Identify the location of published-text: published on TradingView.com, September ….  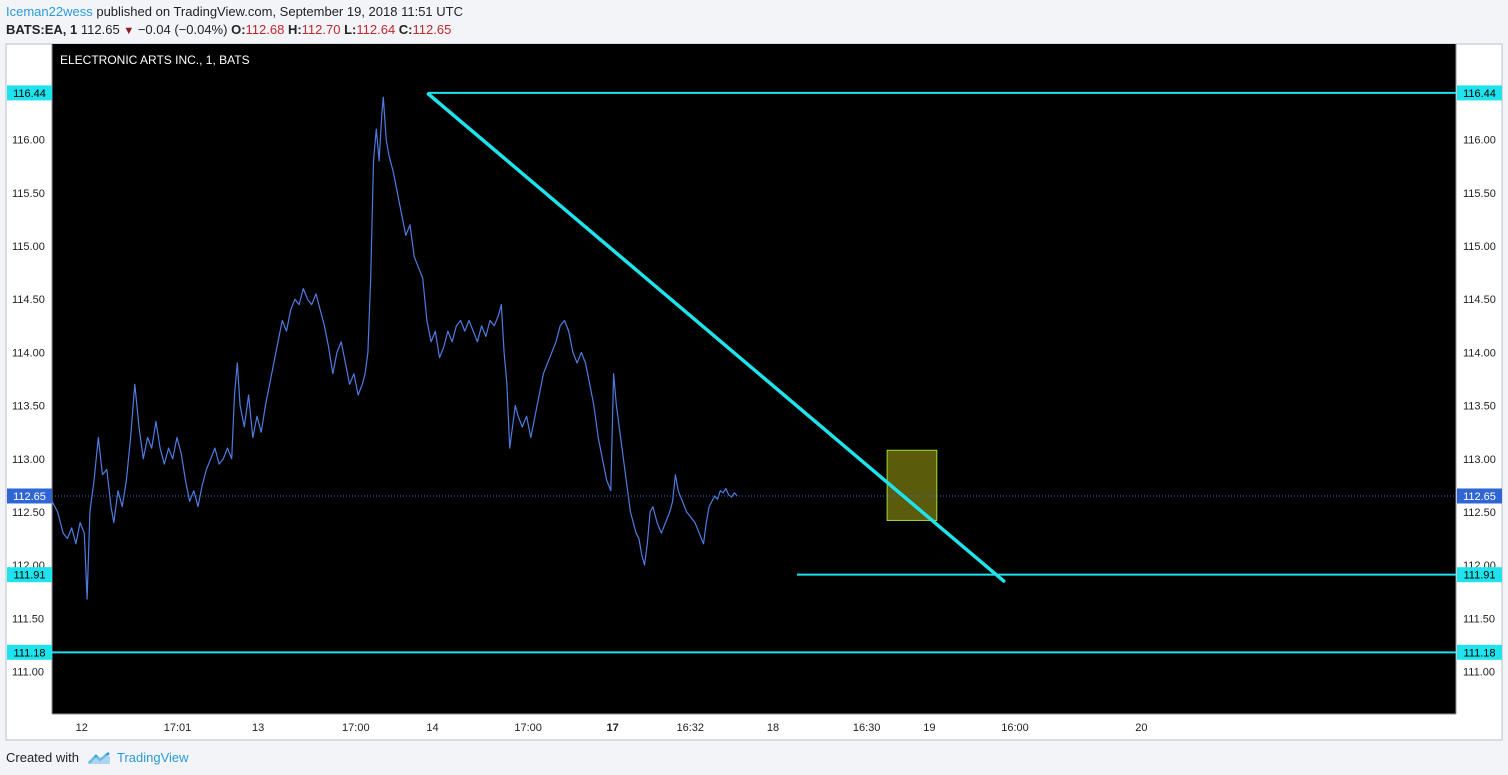
(279, 11).